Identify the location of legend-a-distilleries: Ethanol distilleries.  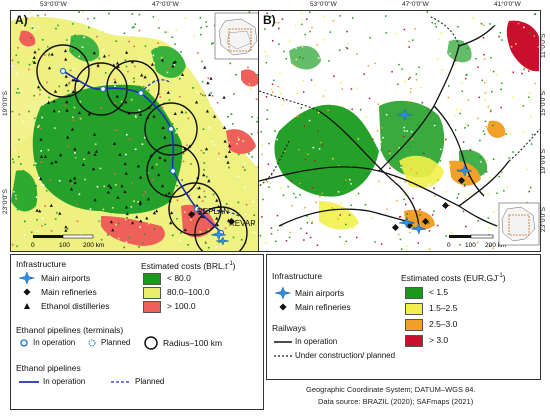
(75, 306).